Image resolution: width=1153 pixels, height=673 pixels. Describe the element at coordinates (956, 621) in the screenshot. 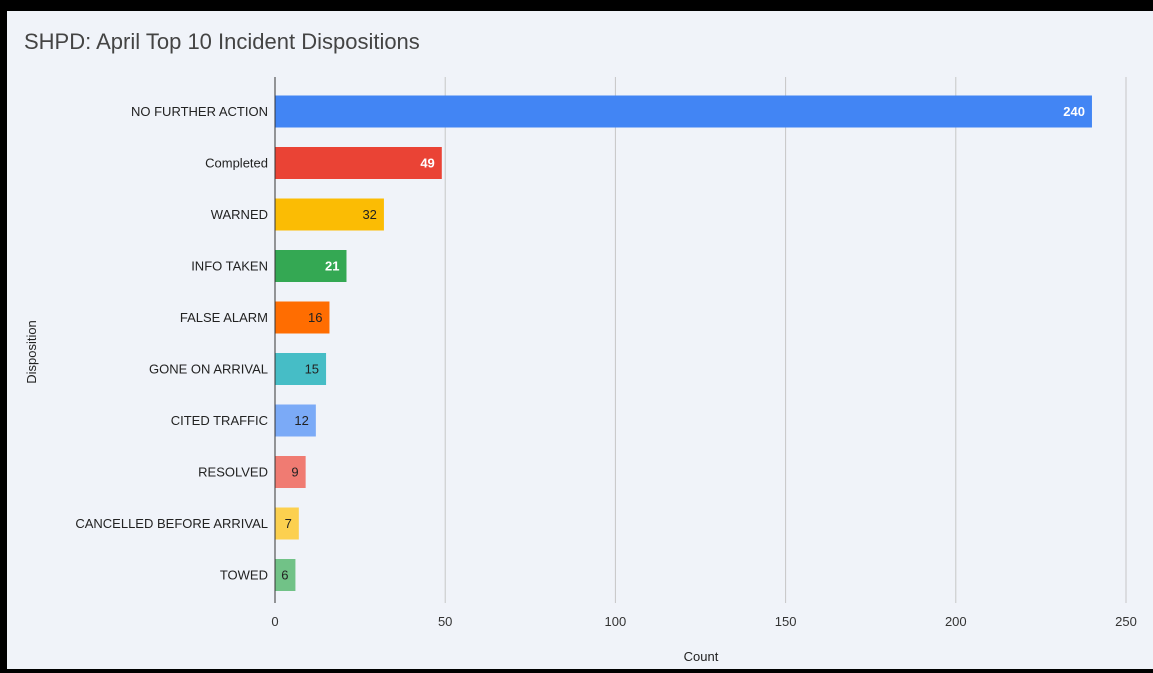

I see `x-tick-label: 200` at that location.